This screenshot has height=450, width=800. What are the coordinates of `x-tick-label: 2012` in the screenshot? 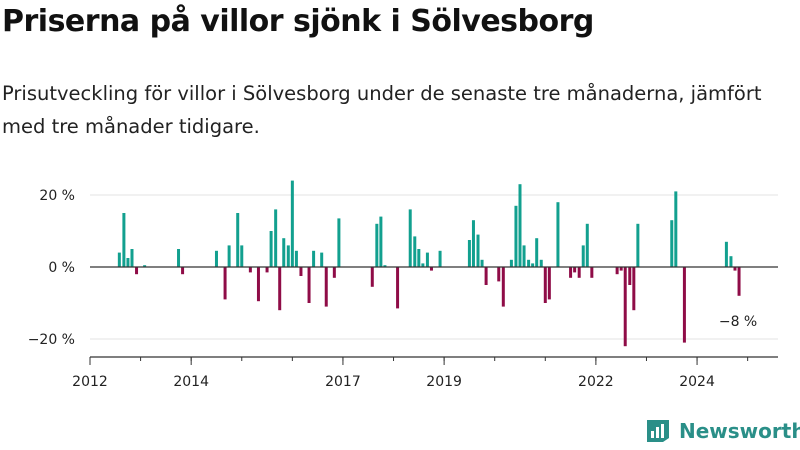 It's located at (90, 382).